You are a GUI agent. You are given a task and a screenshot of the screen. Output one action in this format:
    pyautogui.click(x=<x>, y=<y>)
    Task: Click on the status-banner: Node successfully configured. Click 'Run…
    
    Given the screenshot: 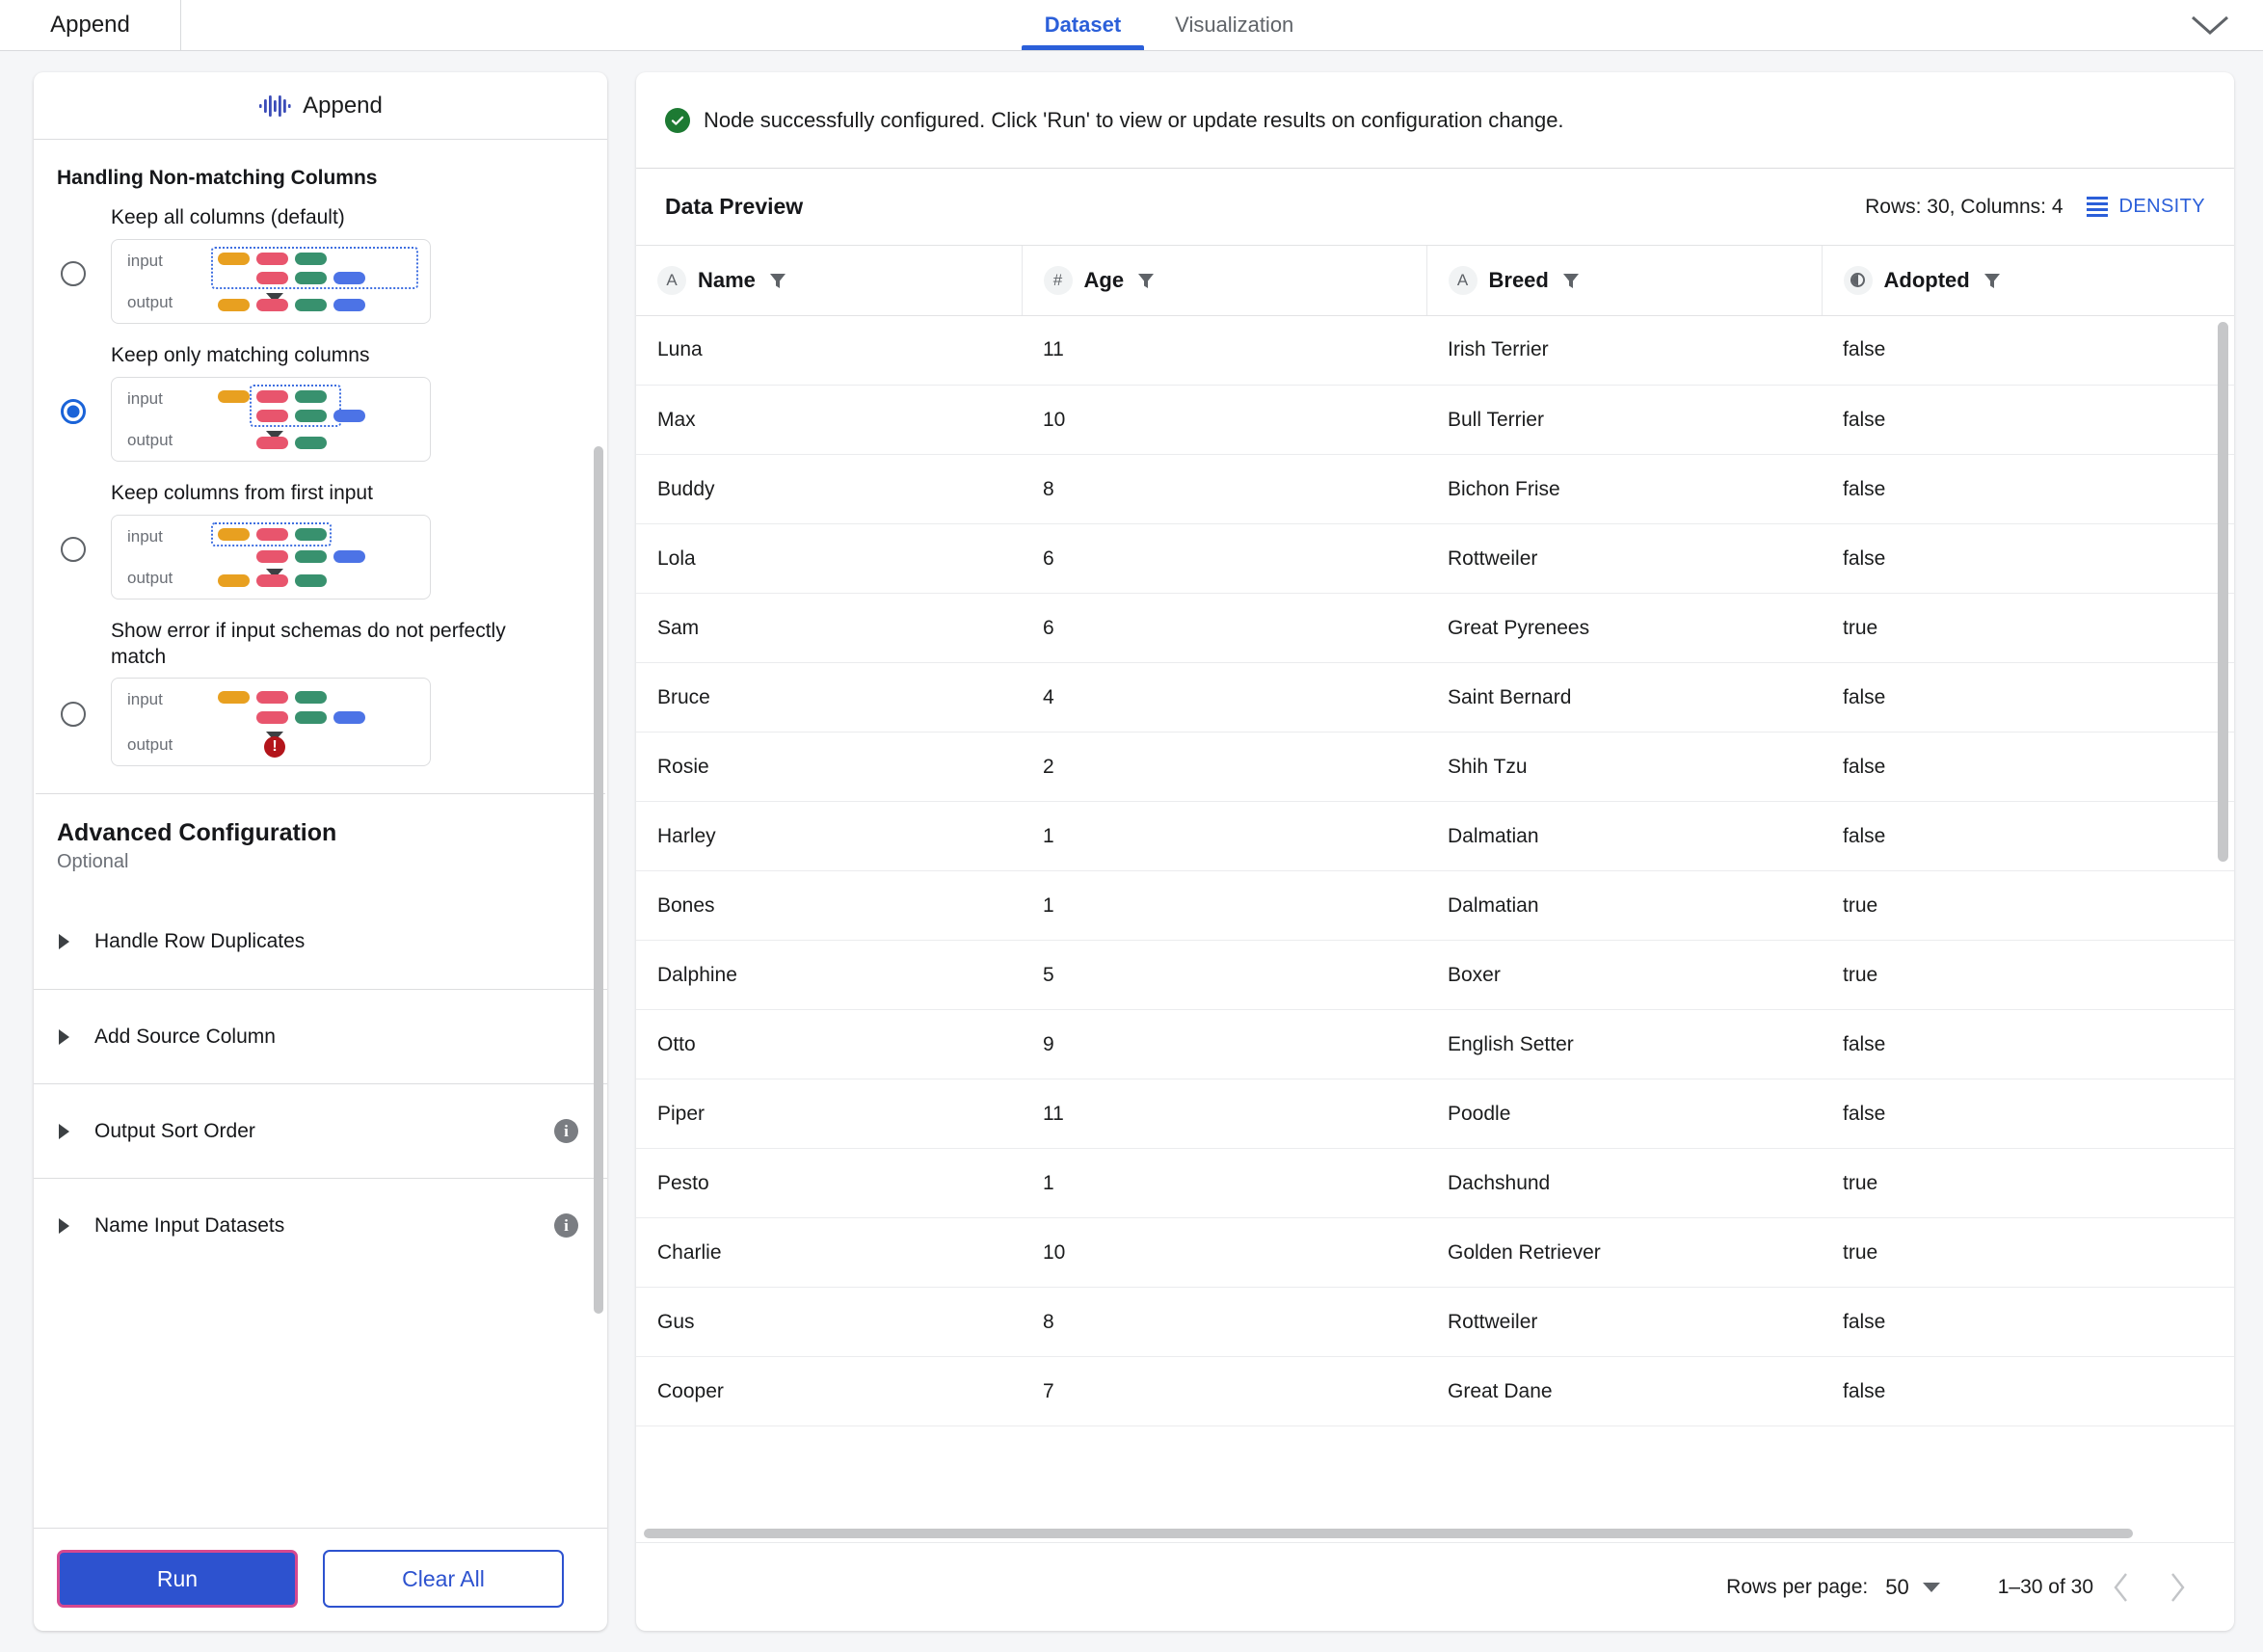 What is the action you would take?
    pyautogui.click(x=1435, y=121)
    